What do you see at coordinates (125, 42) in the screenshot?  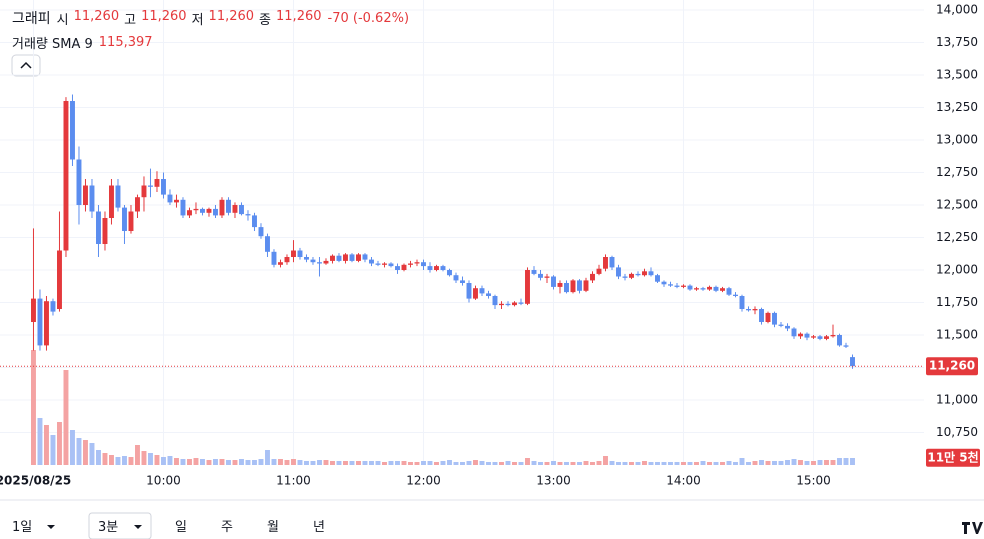 I see `volume-sma: 115,397` at bounding box center [125, 42].